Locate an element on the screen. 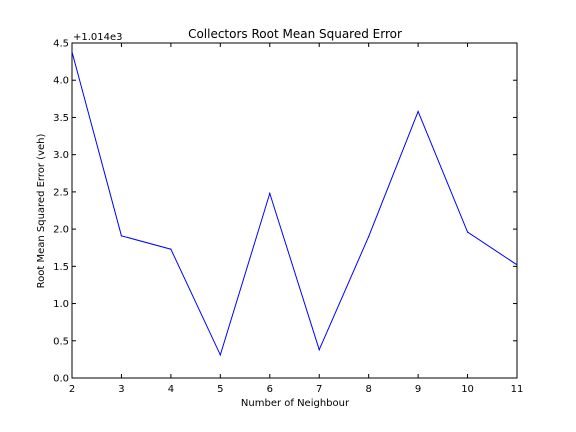 This screenshot has height=432, width=576. y-tick-label: 4.5 is located at coordinates (61, 44).